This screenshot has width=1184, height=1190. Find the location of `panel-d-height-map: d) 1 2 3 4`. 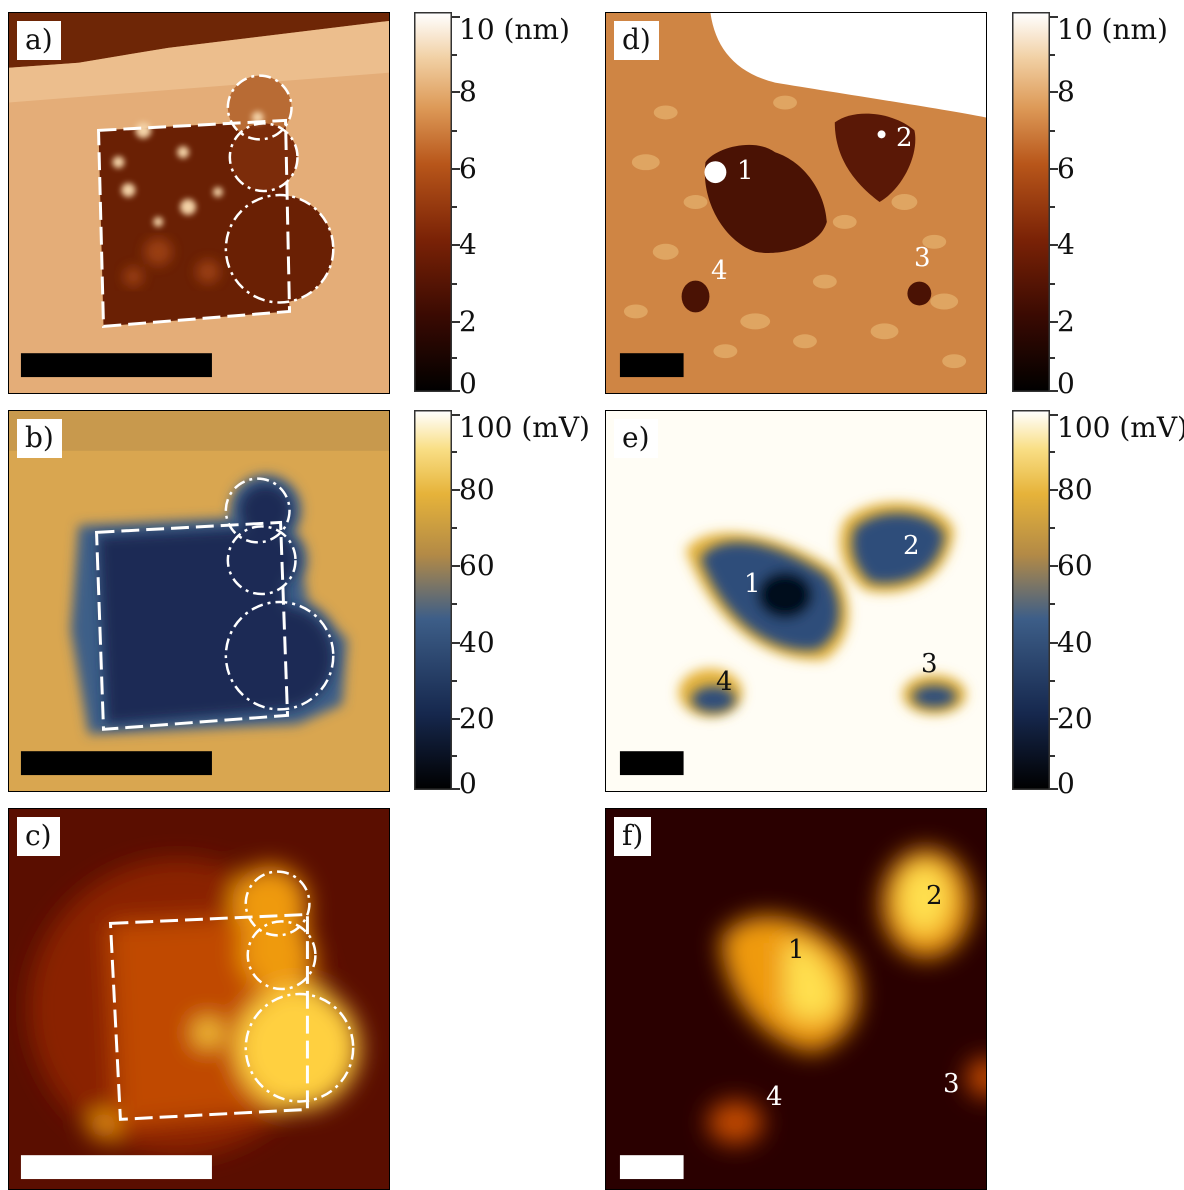

panel-d-height-map: d) 1 2 3 4 is located at coordinates (796, 203).